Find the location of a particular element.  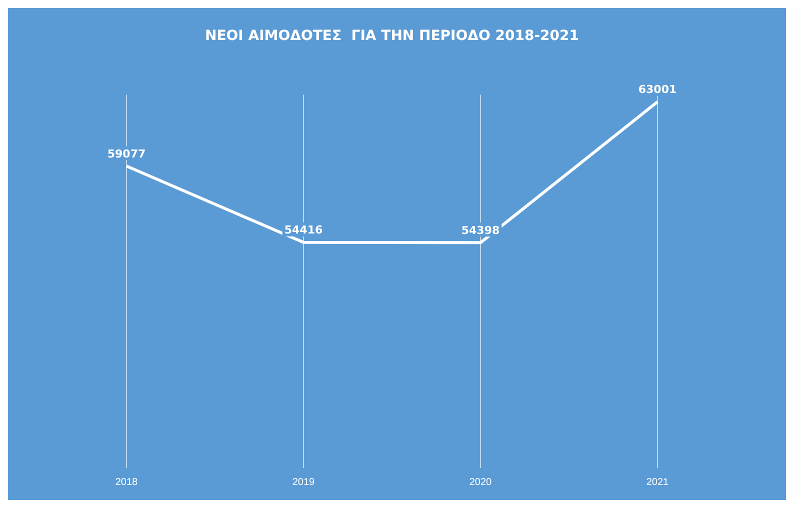

x-tick-label: 2020 is located at coordinates (480, 482).